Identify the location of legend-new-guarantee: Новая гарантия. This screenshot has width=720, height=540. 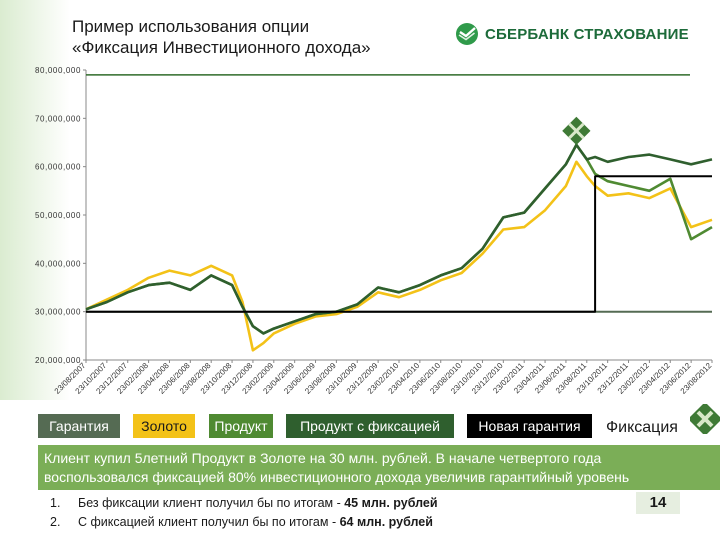
(529, 426).